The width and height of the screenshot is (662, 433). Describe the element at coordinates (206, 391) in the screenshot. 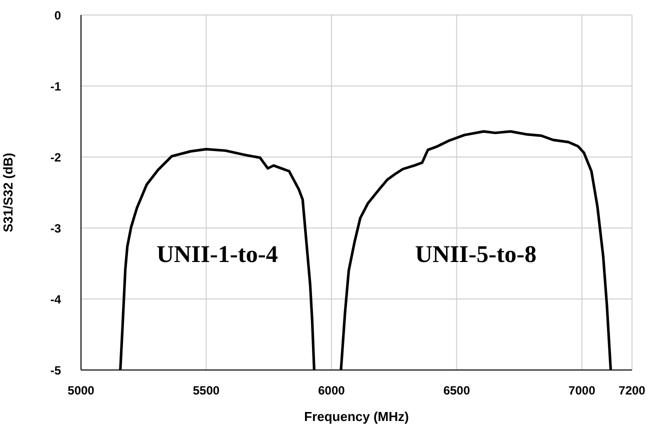

I see `x-tick-label: 5500` at that location.